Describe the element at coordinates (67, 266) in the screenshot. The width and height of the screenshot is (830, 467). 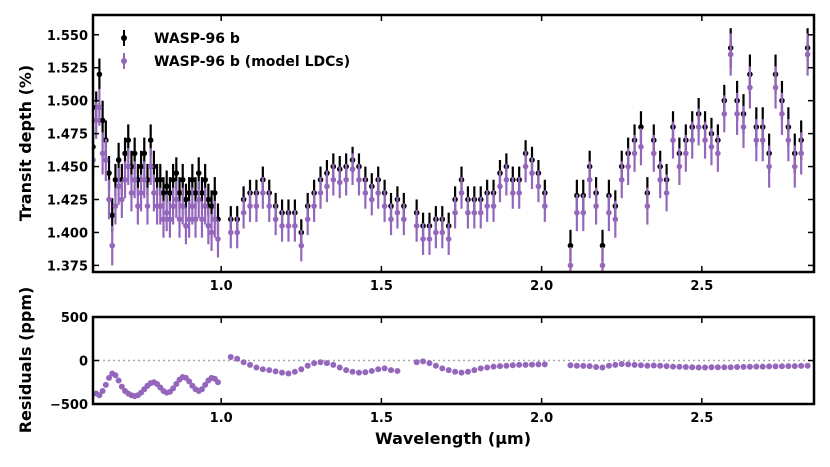
I see `y-tick-label: 1.375` at that location.